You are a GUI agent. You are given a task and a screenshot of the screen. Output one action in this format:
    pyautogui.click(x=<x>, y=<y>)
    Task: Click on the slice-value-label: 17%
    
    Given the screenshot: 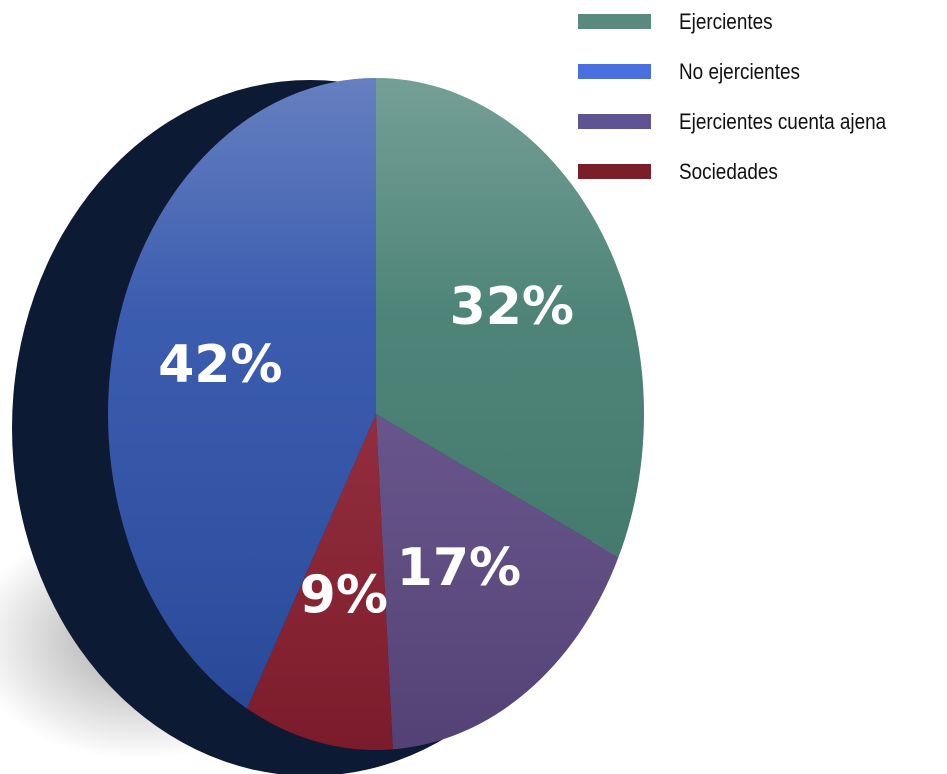 What is the action you would take?
    pyautogui.click(x=459, y=568)
    